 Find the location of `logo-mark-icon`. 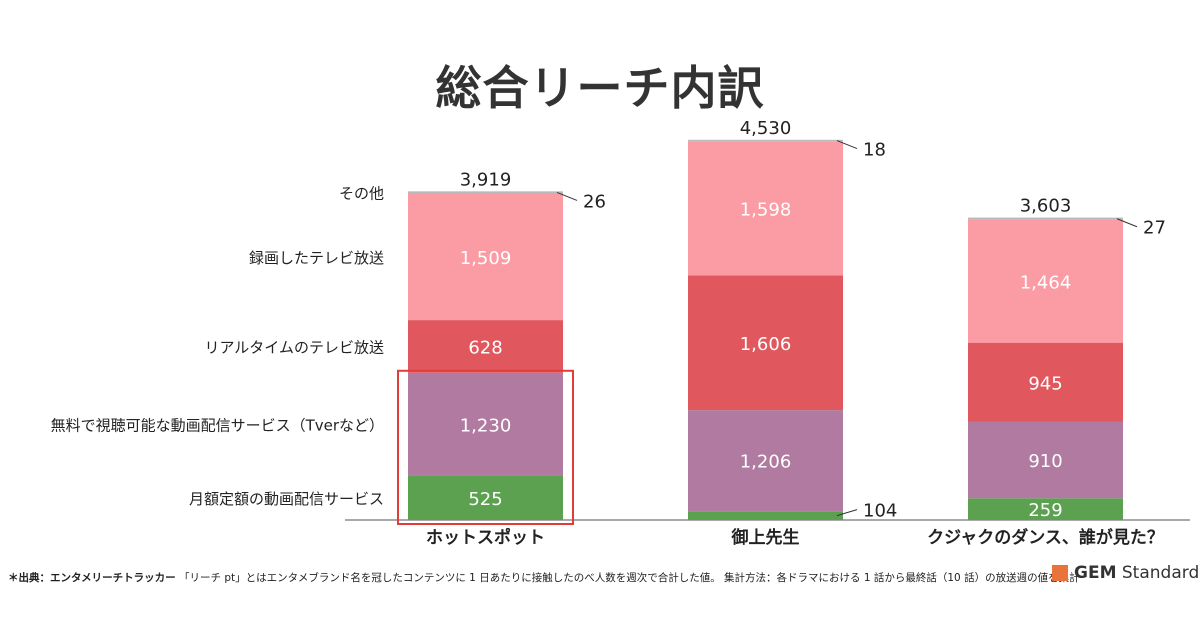

logo-mark-icon is located at coordinates (1060, 573).